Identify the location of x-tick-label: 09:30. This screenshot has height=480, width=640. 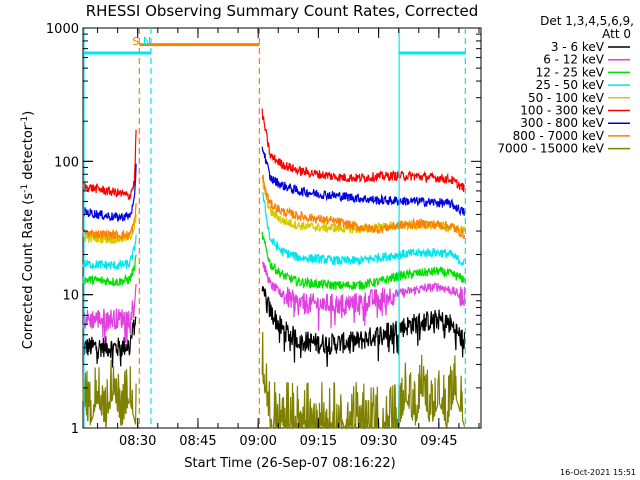
(378, 441).